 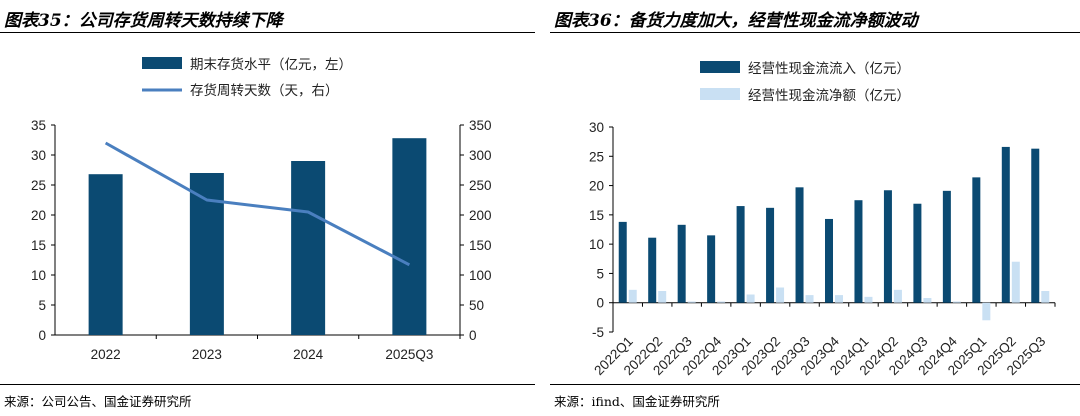 What do you see at coordinates (38, 245) in the screenshot?
I see `left-y-tick-label: 15` at bounding box center [38, 245].